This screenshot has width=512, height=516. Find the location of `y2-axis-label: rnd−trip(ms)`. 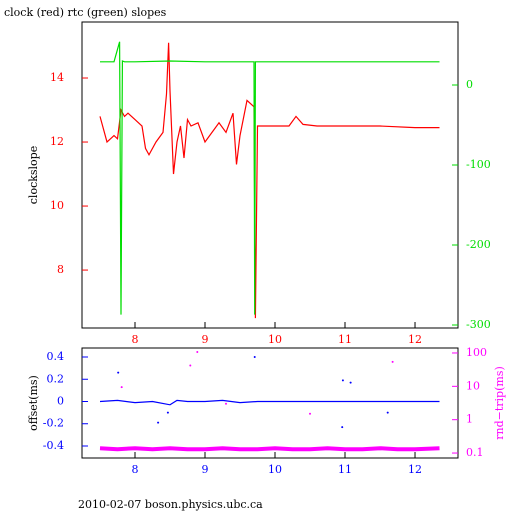

y2-axis-label: rnd−trip(ms) is located at coordinates (499, 403).